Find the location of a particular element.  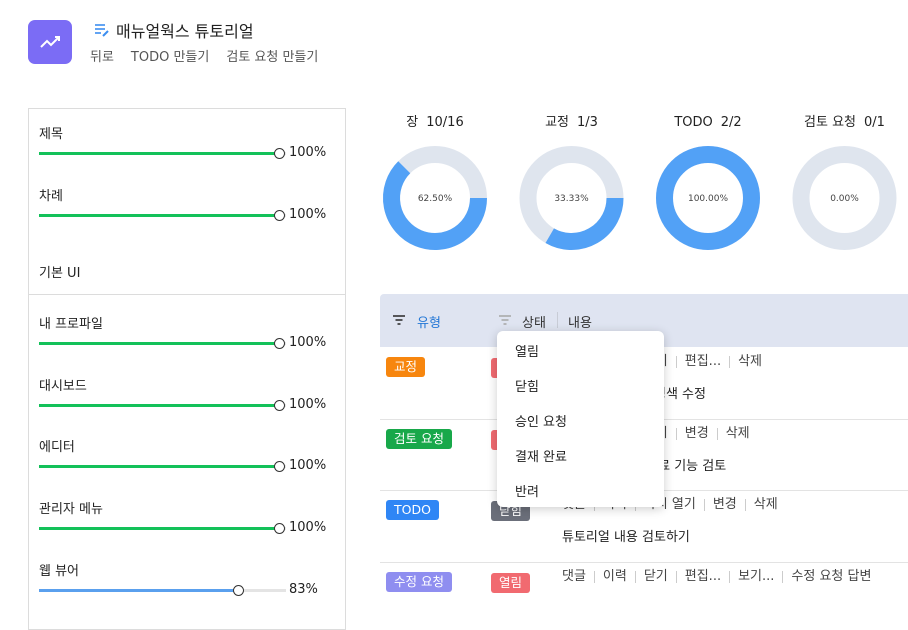

donut-label: 62.50% is located at coordinates (435, 199).